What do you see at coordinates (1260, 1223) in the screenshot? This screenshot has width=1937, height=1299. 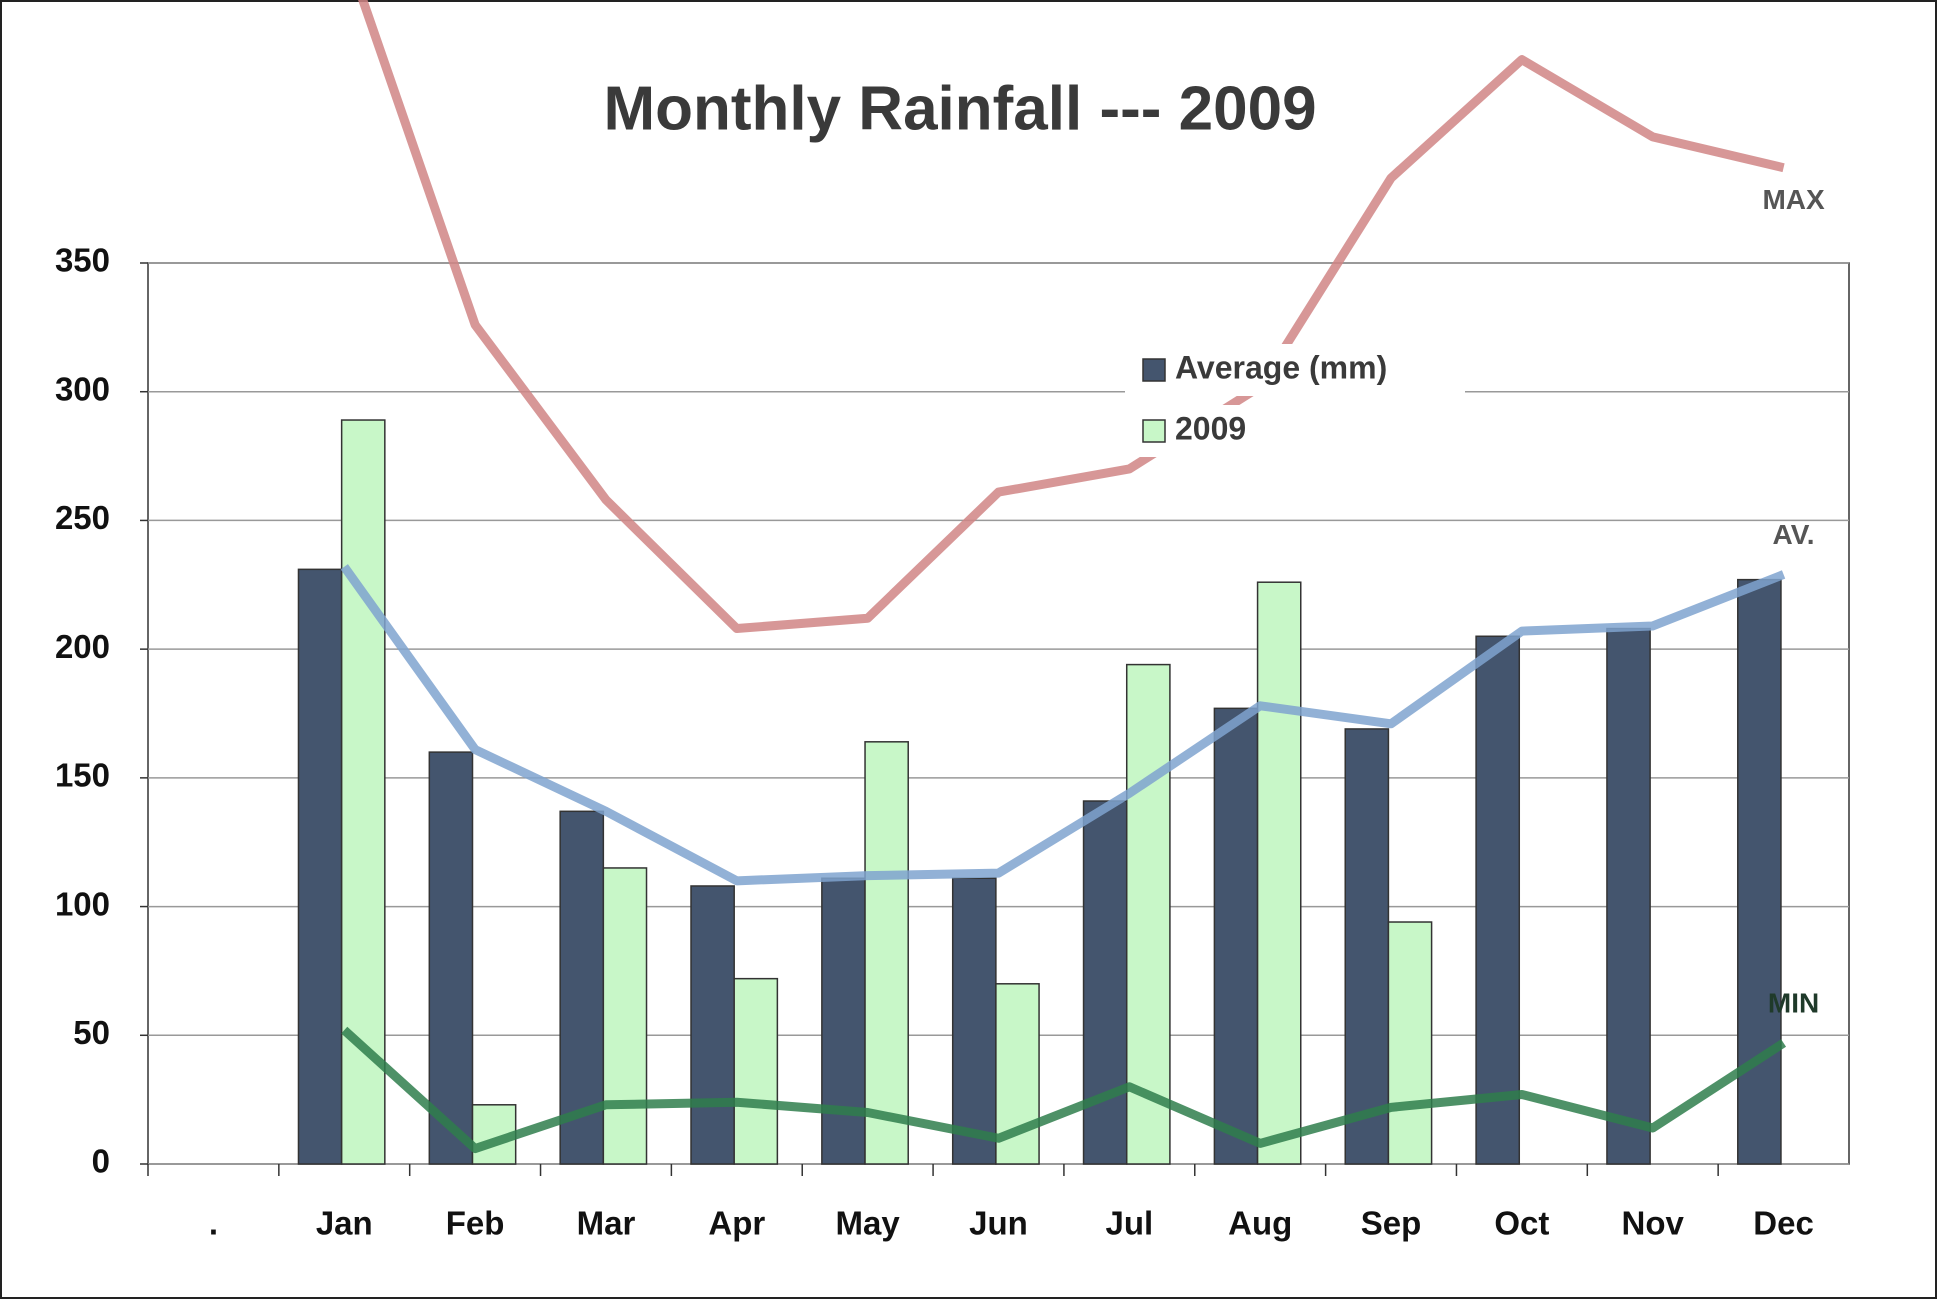 I see `x-tick-label: Aug` at bounding box center [1260, 1223].